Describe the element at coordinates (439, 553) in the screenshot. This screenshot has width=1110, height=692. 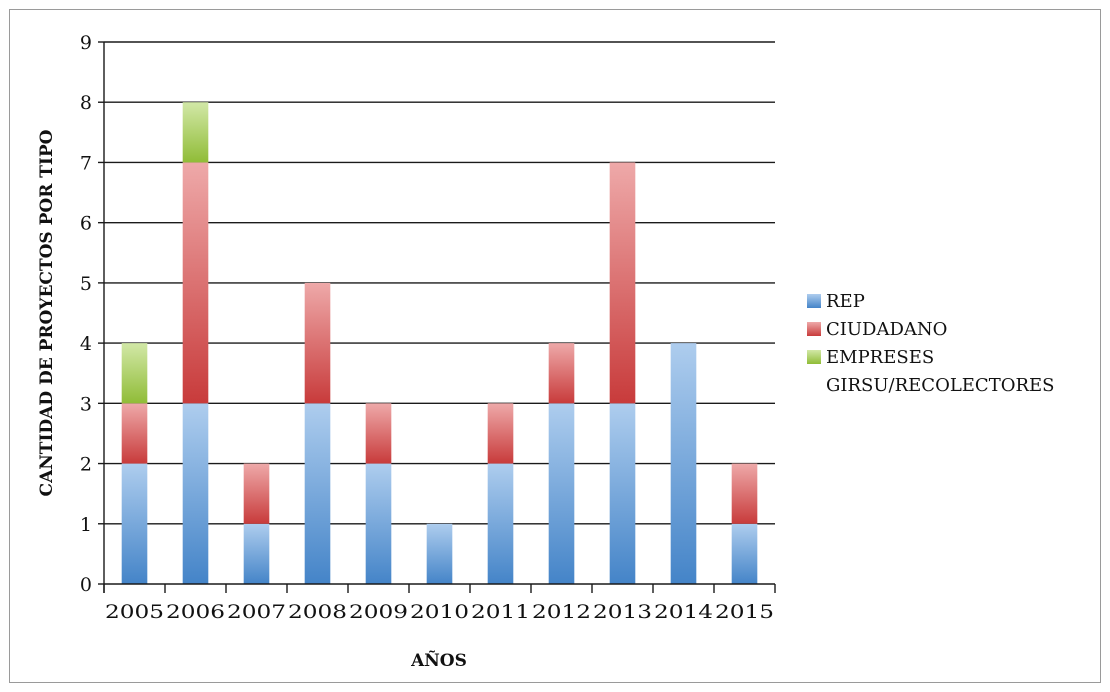
I see `bar-rep-2010` at that location.